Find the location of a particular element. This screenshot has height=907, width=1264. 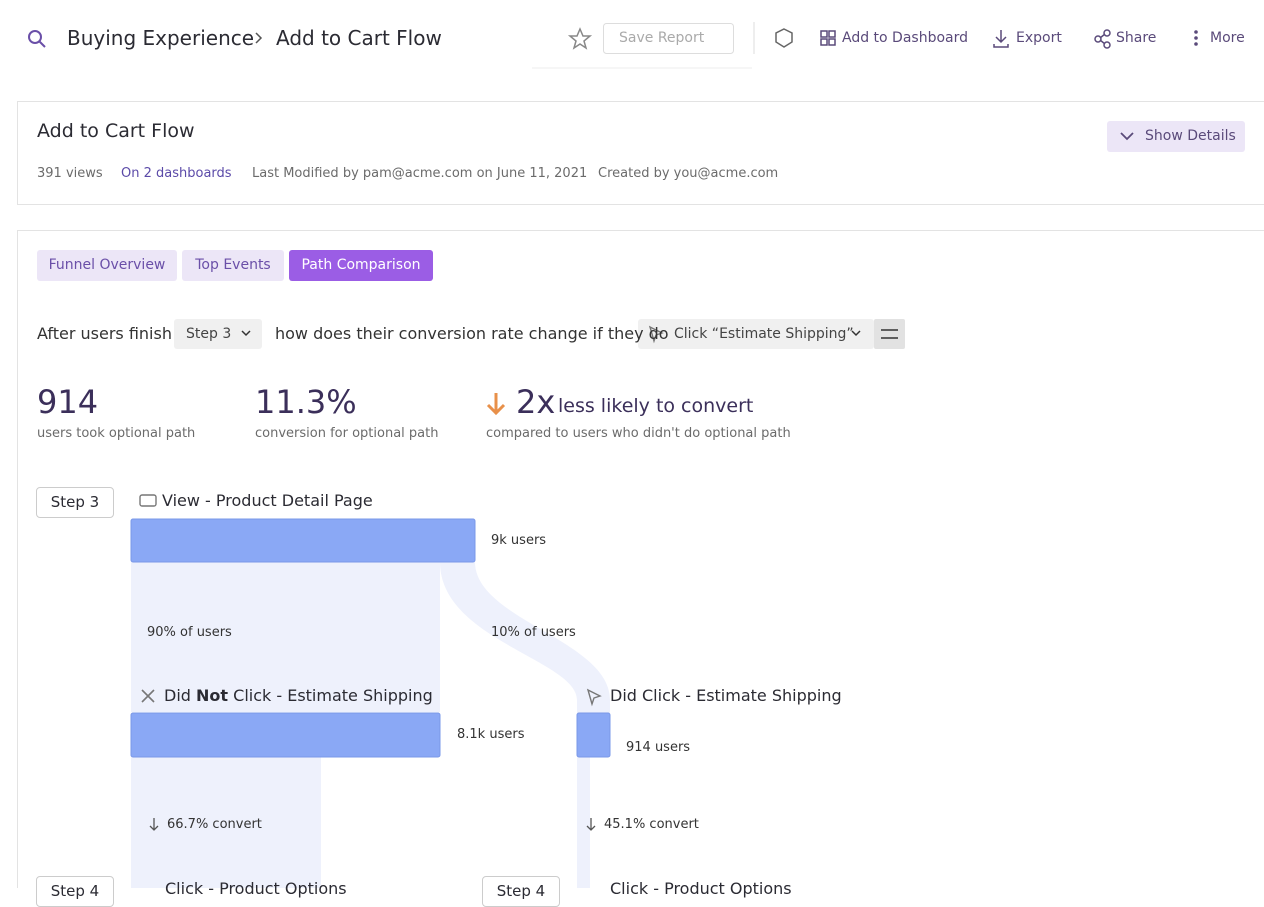

shield-icon is located at coordinates (784, 38).